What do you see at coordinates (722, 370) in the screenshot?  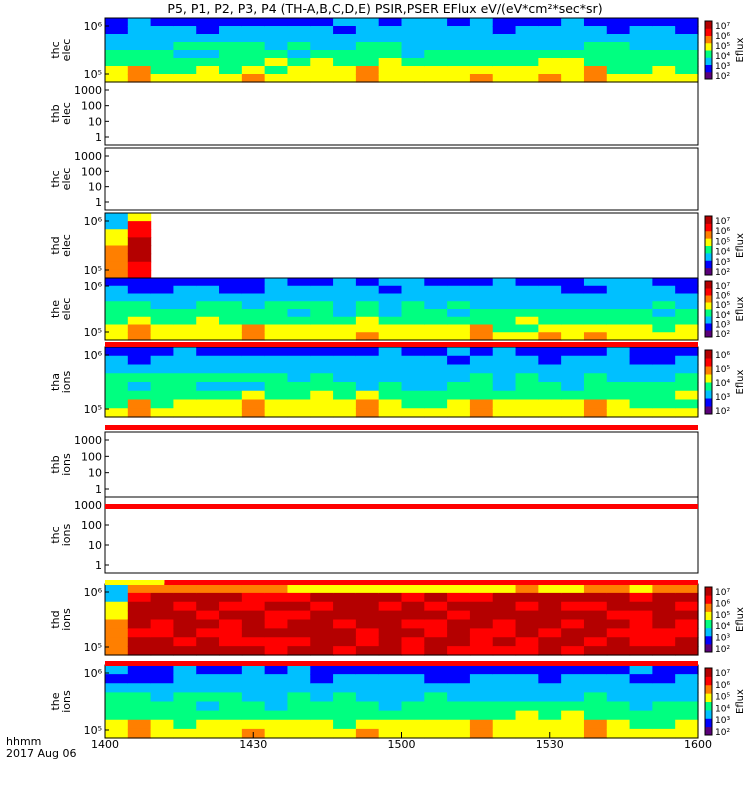 I see `colorbar-tick-label: 10⁵` at bounding box center [722, 370].